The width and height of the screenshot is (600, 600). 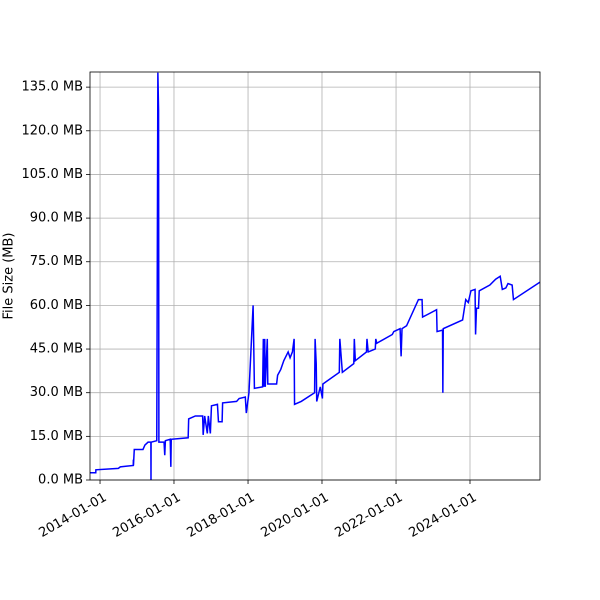 I want to click on x-tick-label: 2016-01-01, so click(x=146, y=515).